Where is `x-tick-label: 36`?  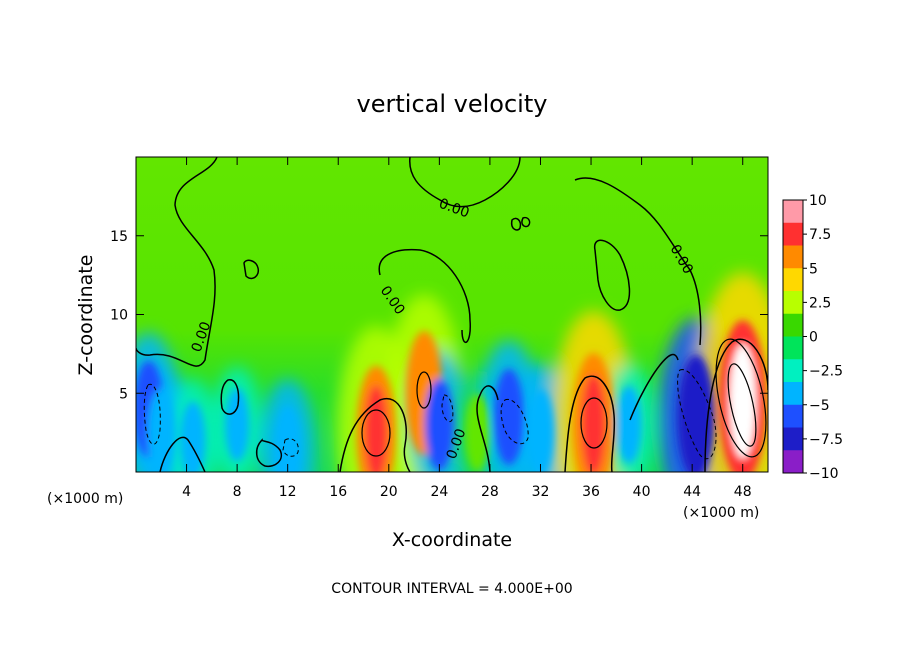
x-tick-label: 36 is located at coordinates (591, 492).